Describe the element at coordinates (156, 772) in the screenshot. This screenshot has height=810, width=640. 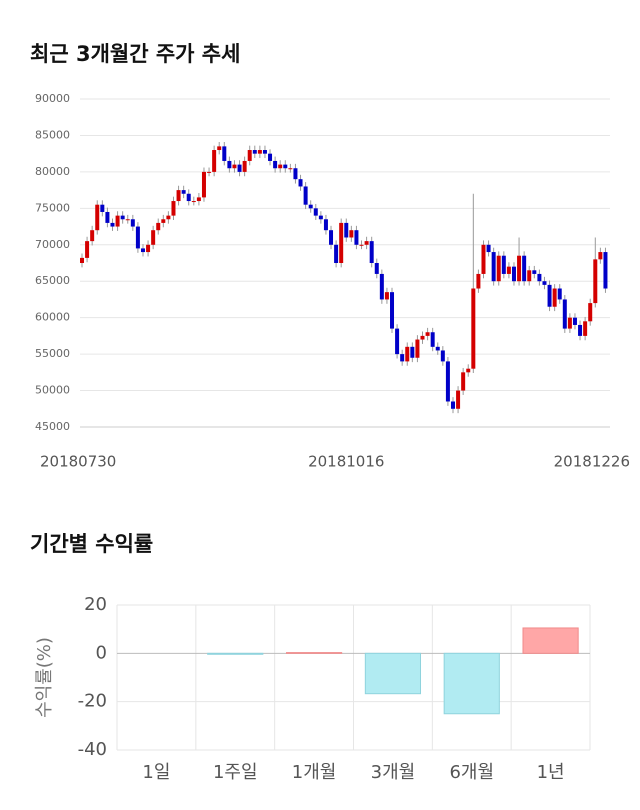
I see `x-tick-label: 1일` at that location.